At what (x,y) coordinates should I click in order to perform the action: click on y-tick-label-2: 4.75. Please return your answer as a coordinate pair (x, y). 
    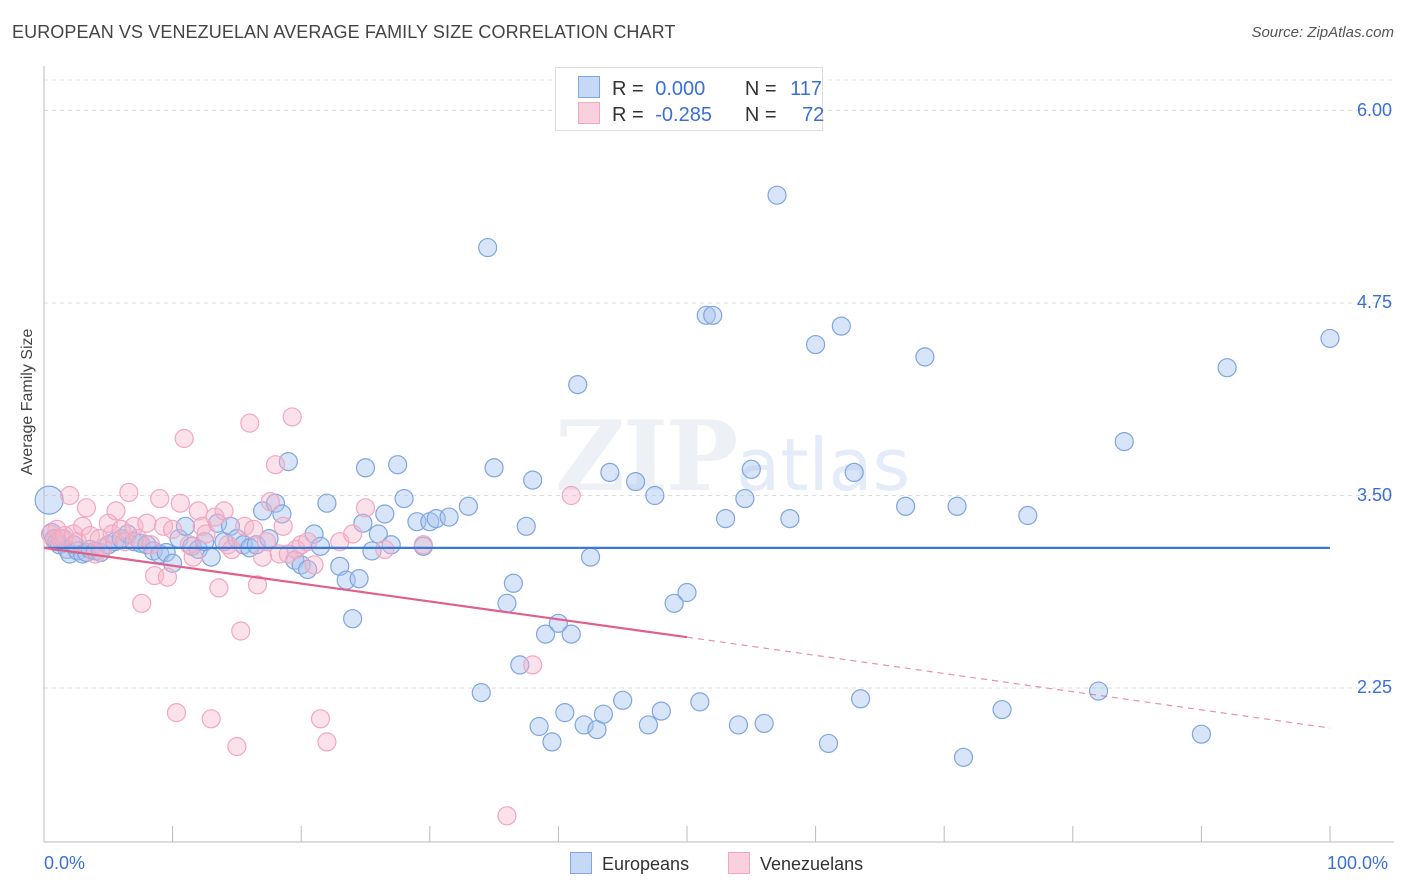
    Looking at the image, I should click on (1374, 302).